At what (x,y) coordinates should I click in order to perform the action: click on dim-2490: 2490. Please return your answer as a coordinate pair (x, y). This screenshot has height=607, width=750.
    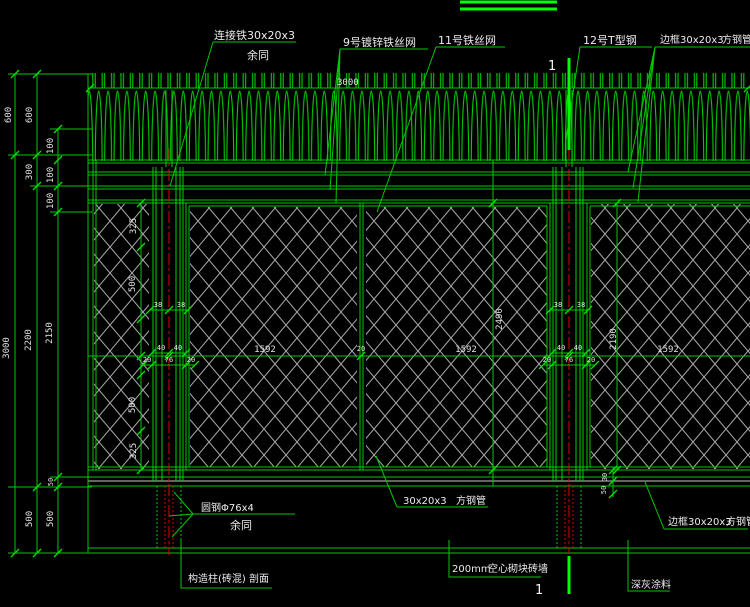
    Looking at the image, I should click on (500, 319).